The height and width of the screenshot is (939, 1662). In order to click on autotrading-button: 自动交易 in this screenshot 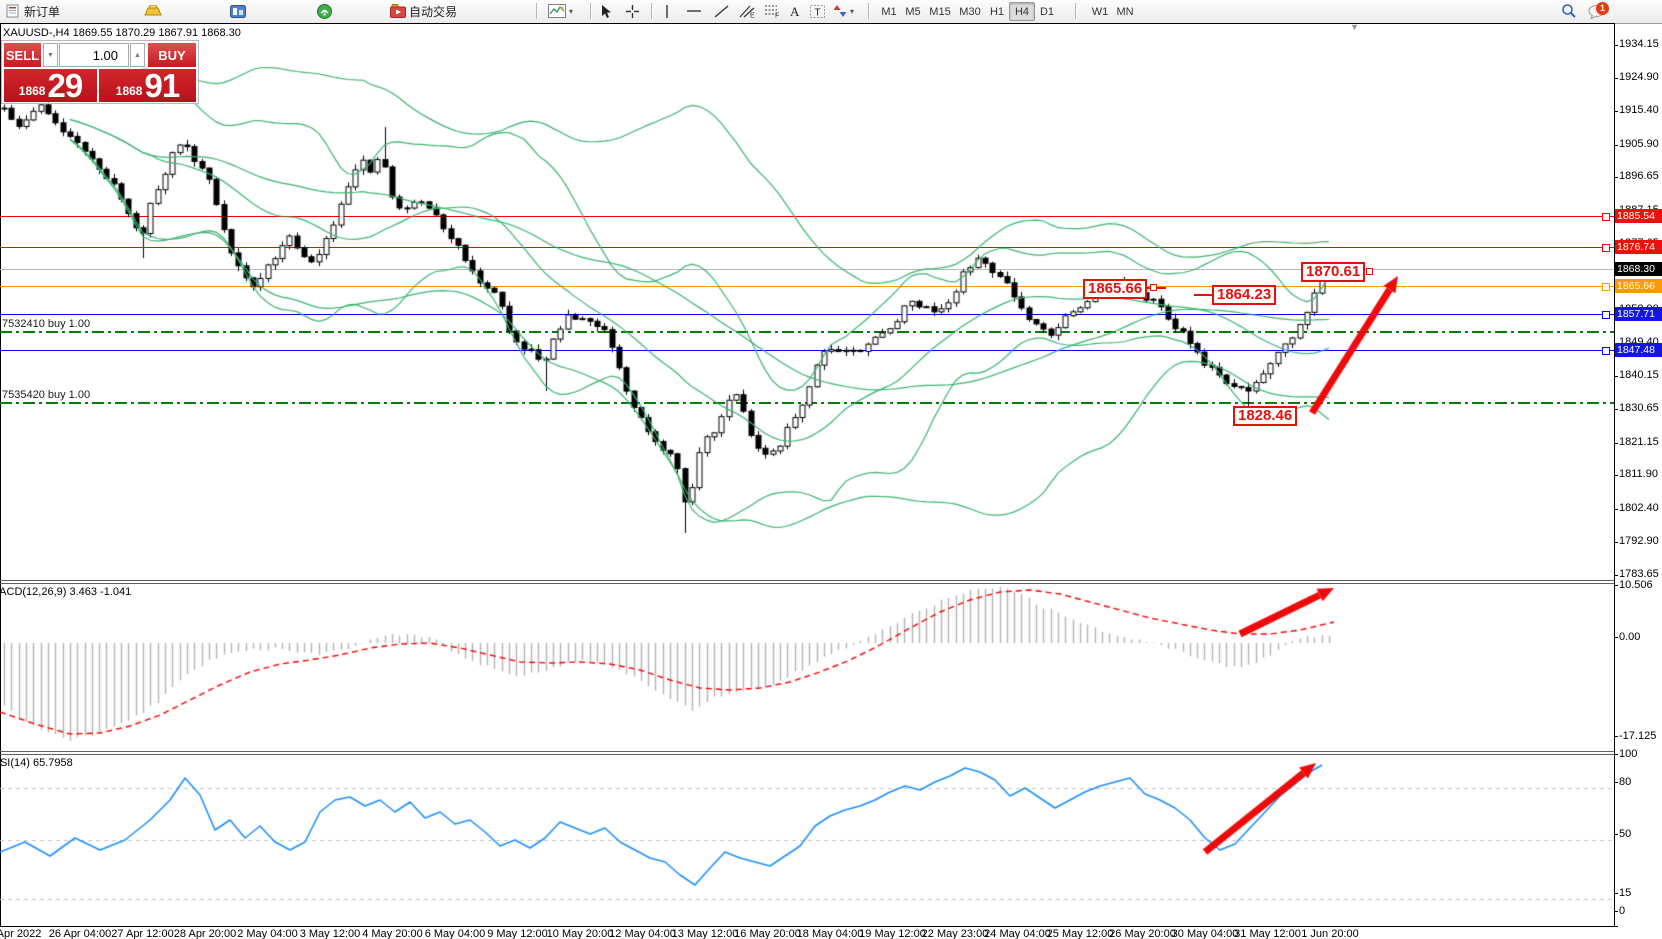, I will do `click(457, 11)`.